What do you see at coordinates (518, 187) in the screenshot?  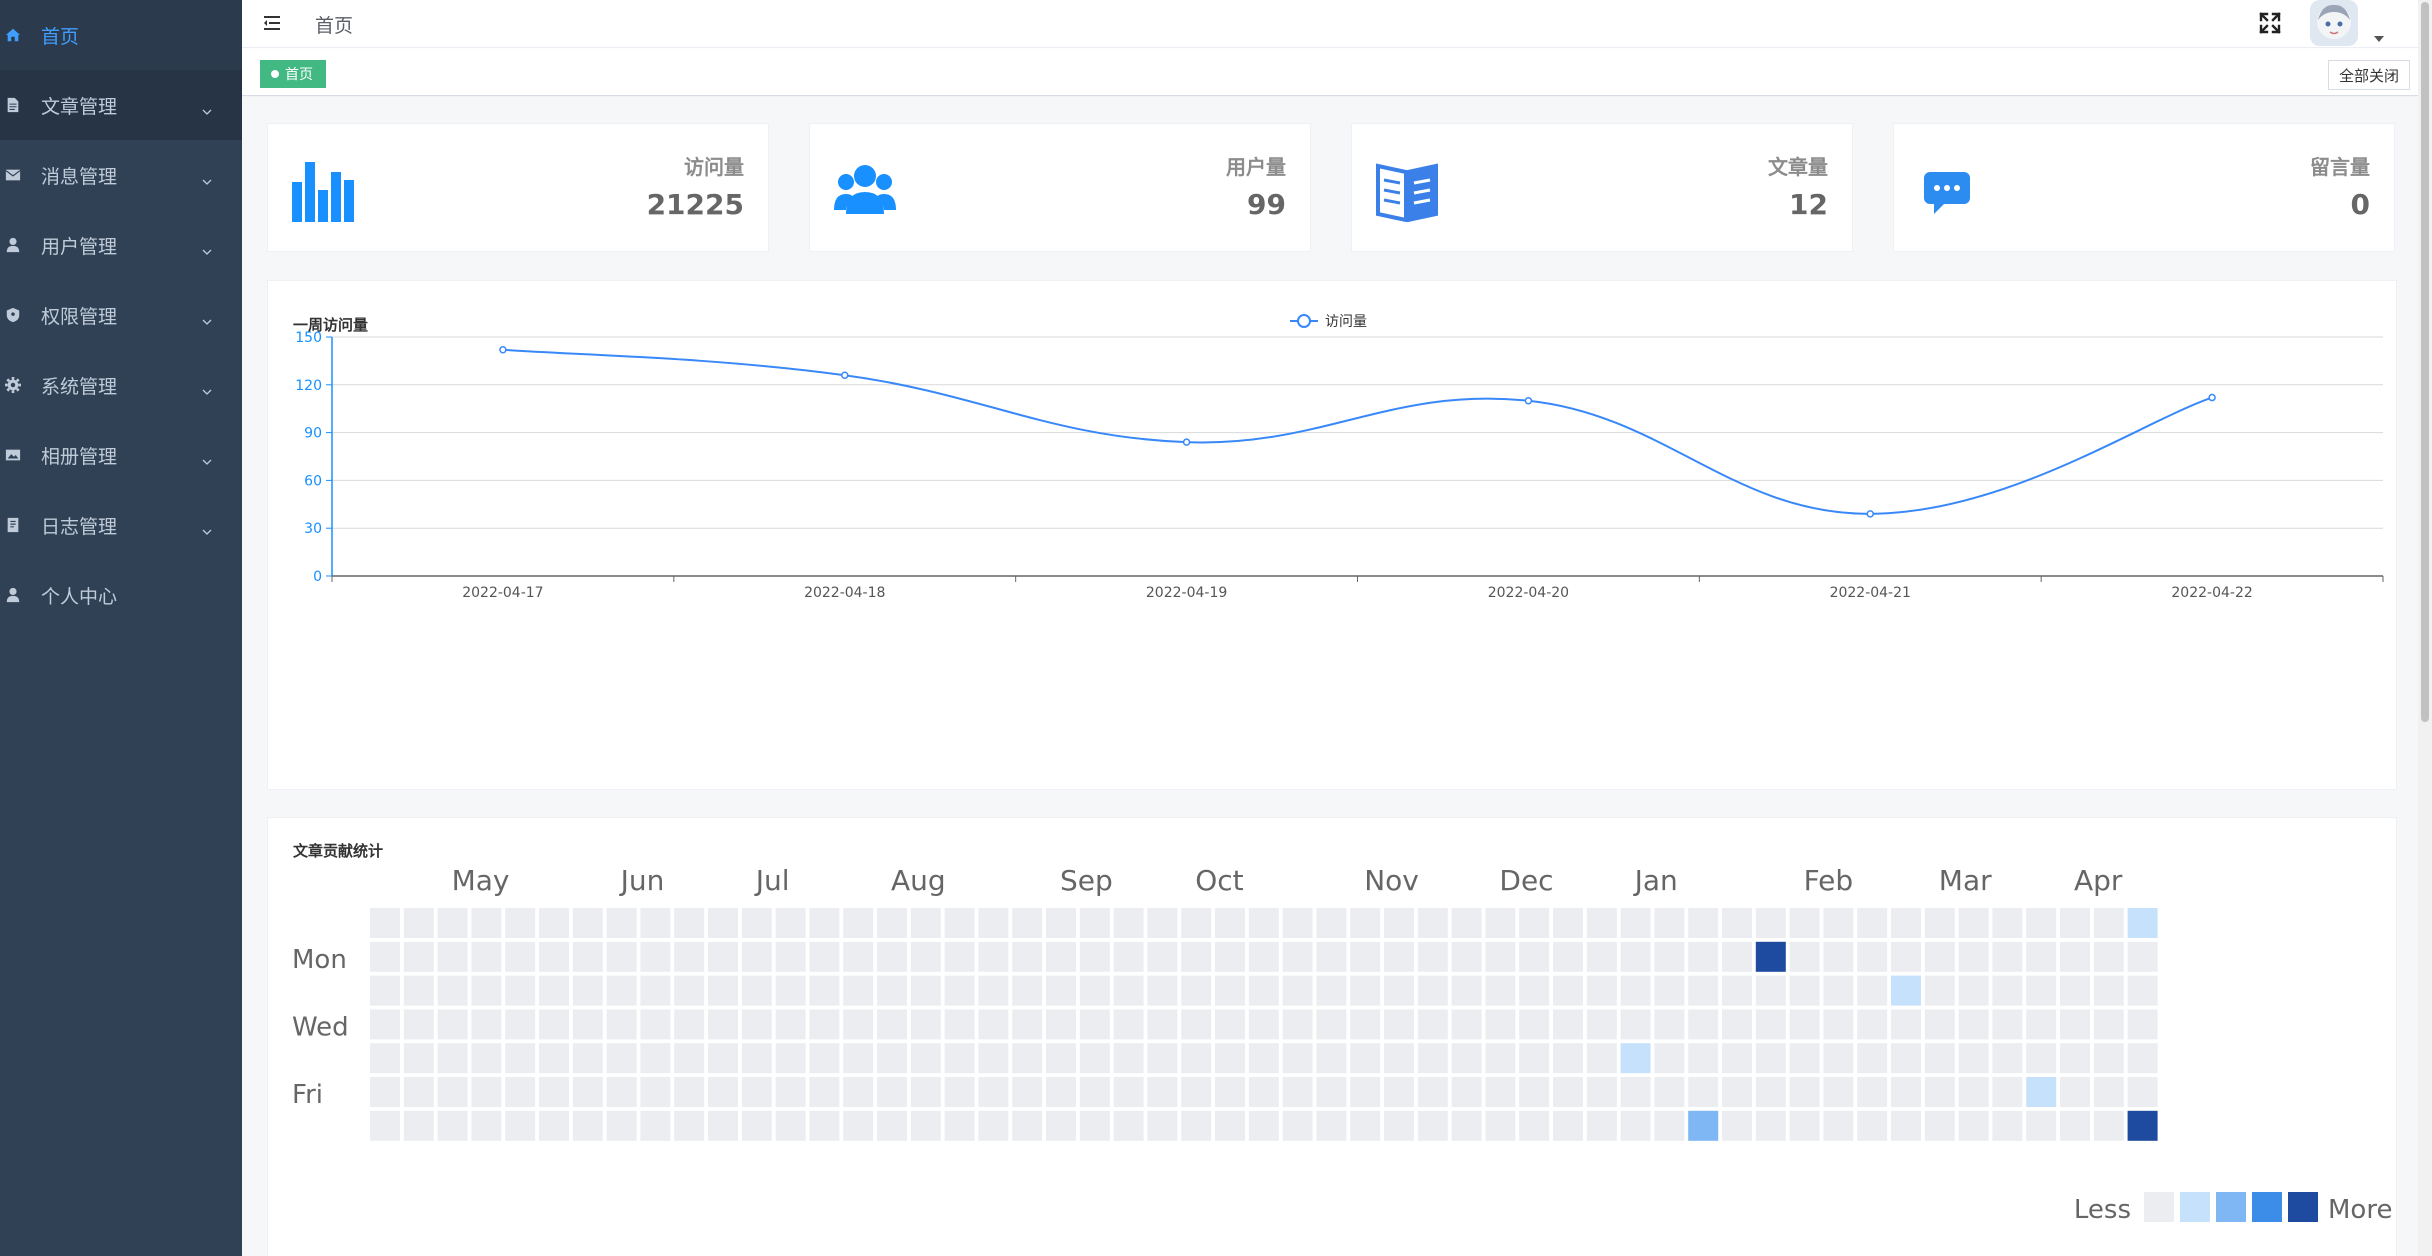 I see `stat-card-visits: 访问量 21225` at bounding box center [518, 187].